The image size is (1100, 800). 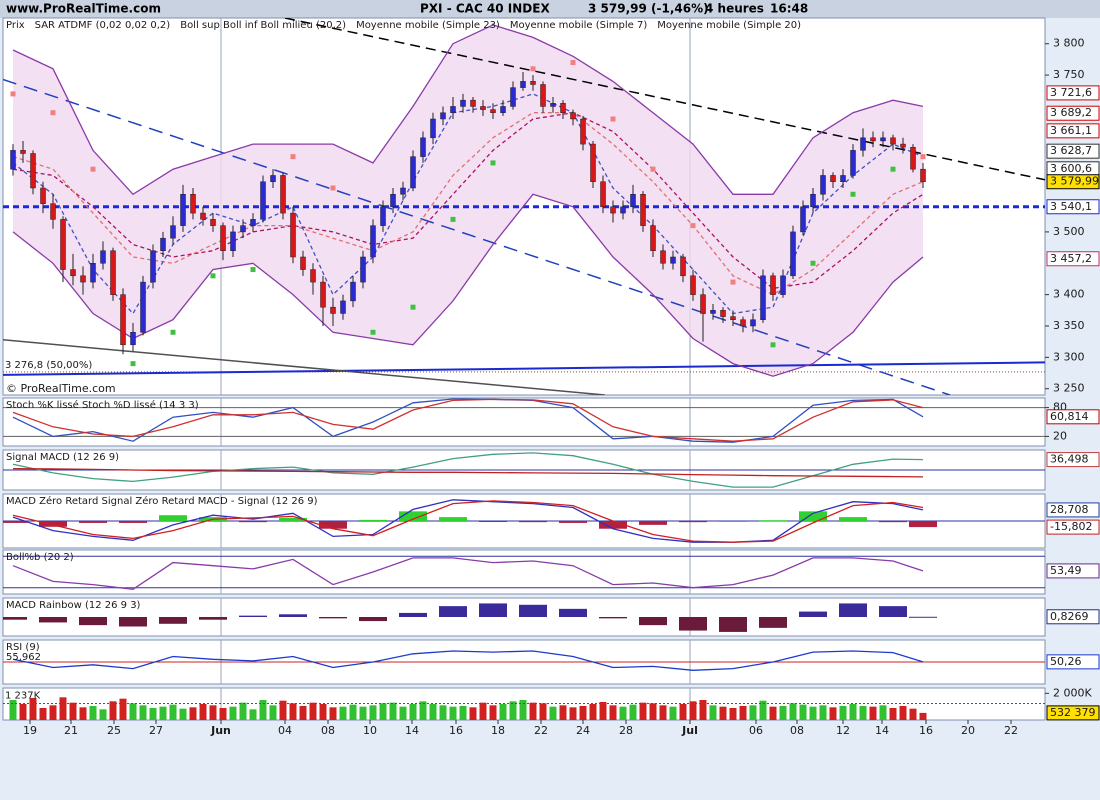 What do you see at coordinates (1066, 570) in the screenshot?
I see `value-badge-label: 53,49` at bounding box center [1066, 570].